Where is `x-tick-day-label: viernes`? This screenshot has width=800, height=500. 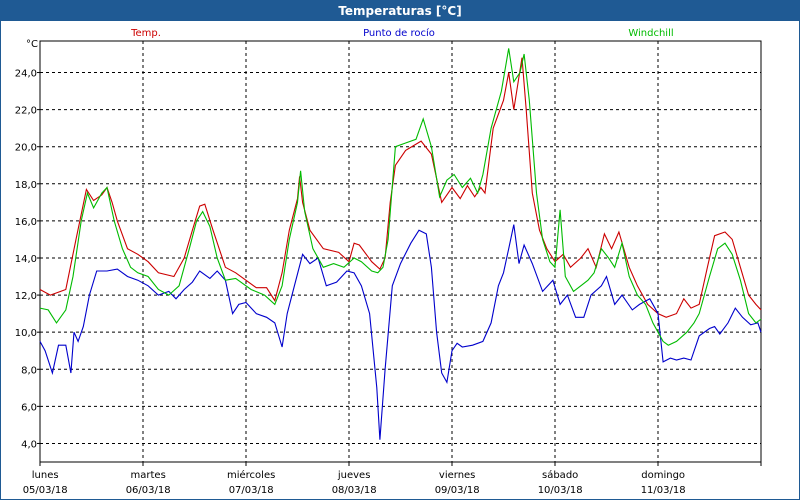
x-tick-day-label: viernes is located at coordinates (457, 475).